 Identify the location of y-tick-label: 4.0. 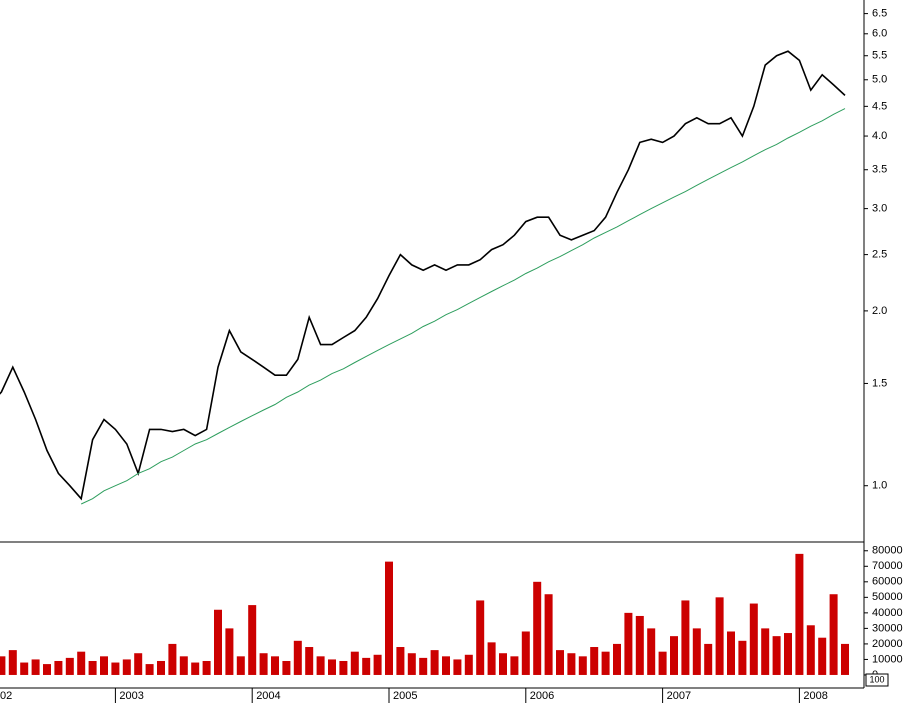
(879, 136).